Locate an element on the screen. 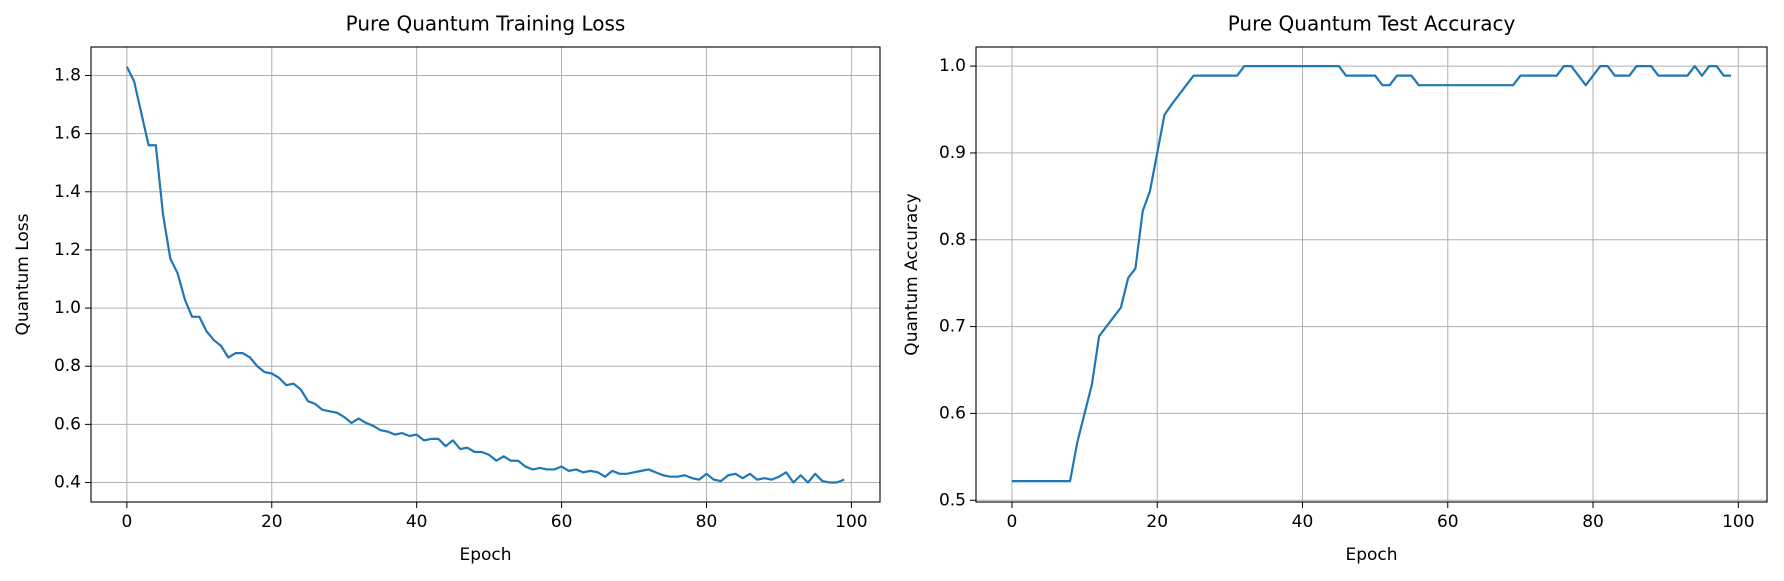  y-tick-label: 1.4 is located at coordinates (67, 192).